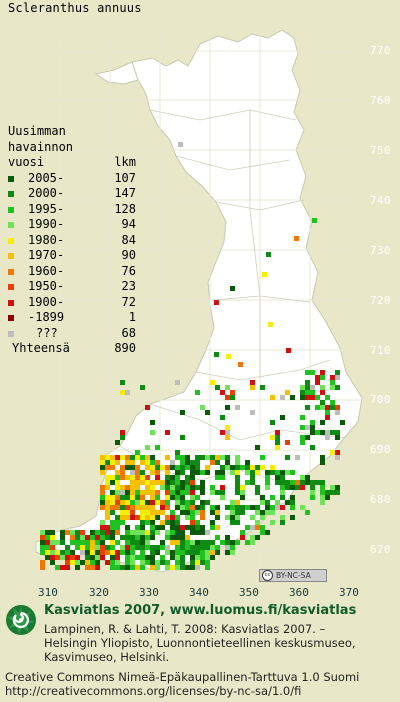 The image size is (400, 702). I want to click on species-title: Scleranthus annuus, so click(75, 8).